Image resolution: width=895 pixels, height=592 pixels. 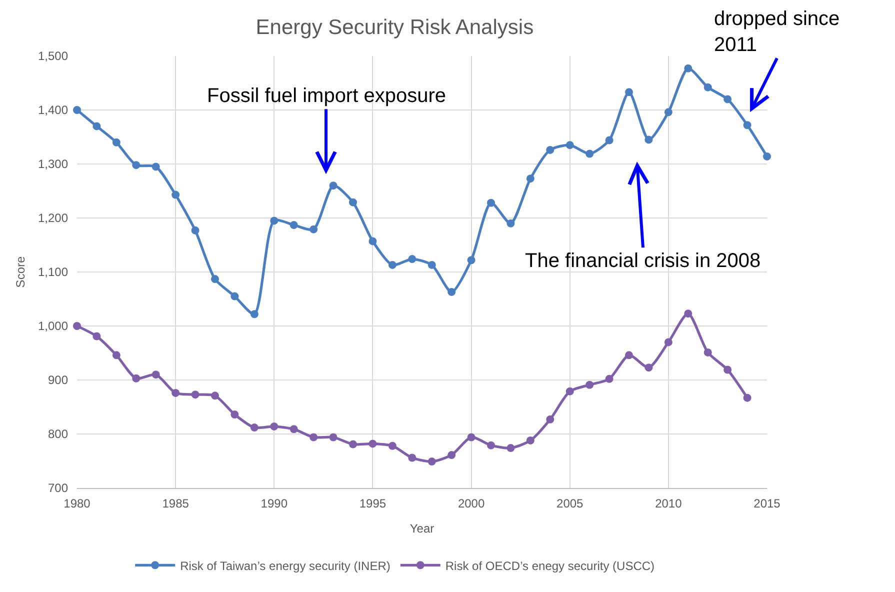 I want to click on x-tick-label: 2015, so click(x=767, y=503).